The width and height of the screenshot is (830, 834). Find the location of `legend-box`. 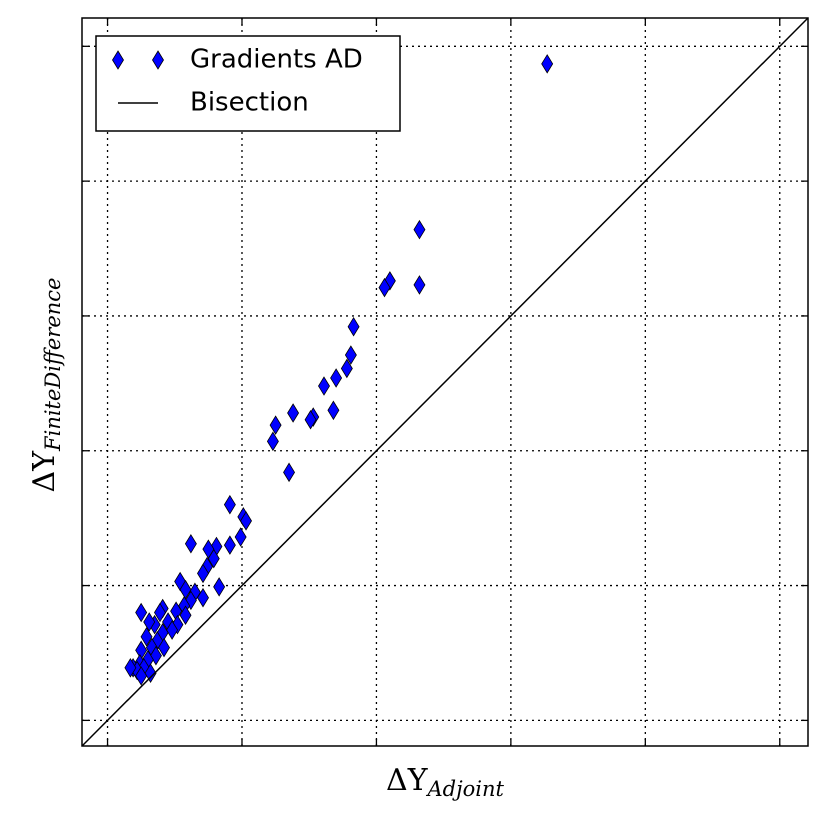

legend-box is located at coordinates (248, 83).